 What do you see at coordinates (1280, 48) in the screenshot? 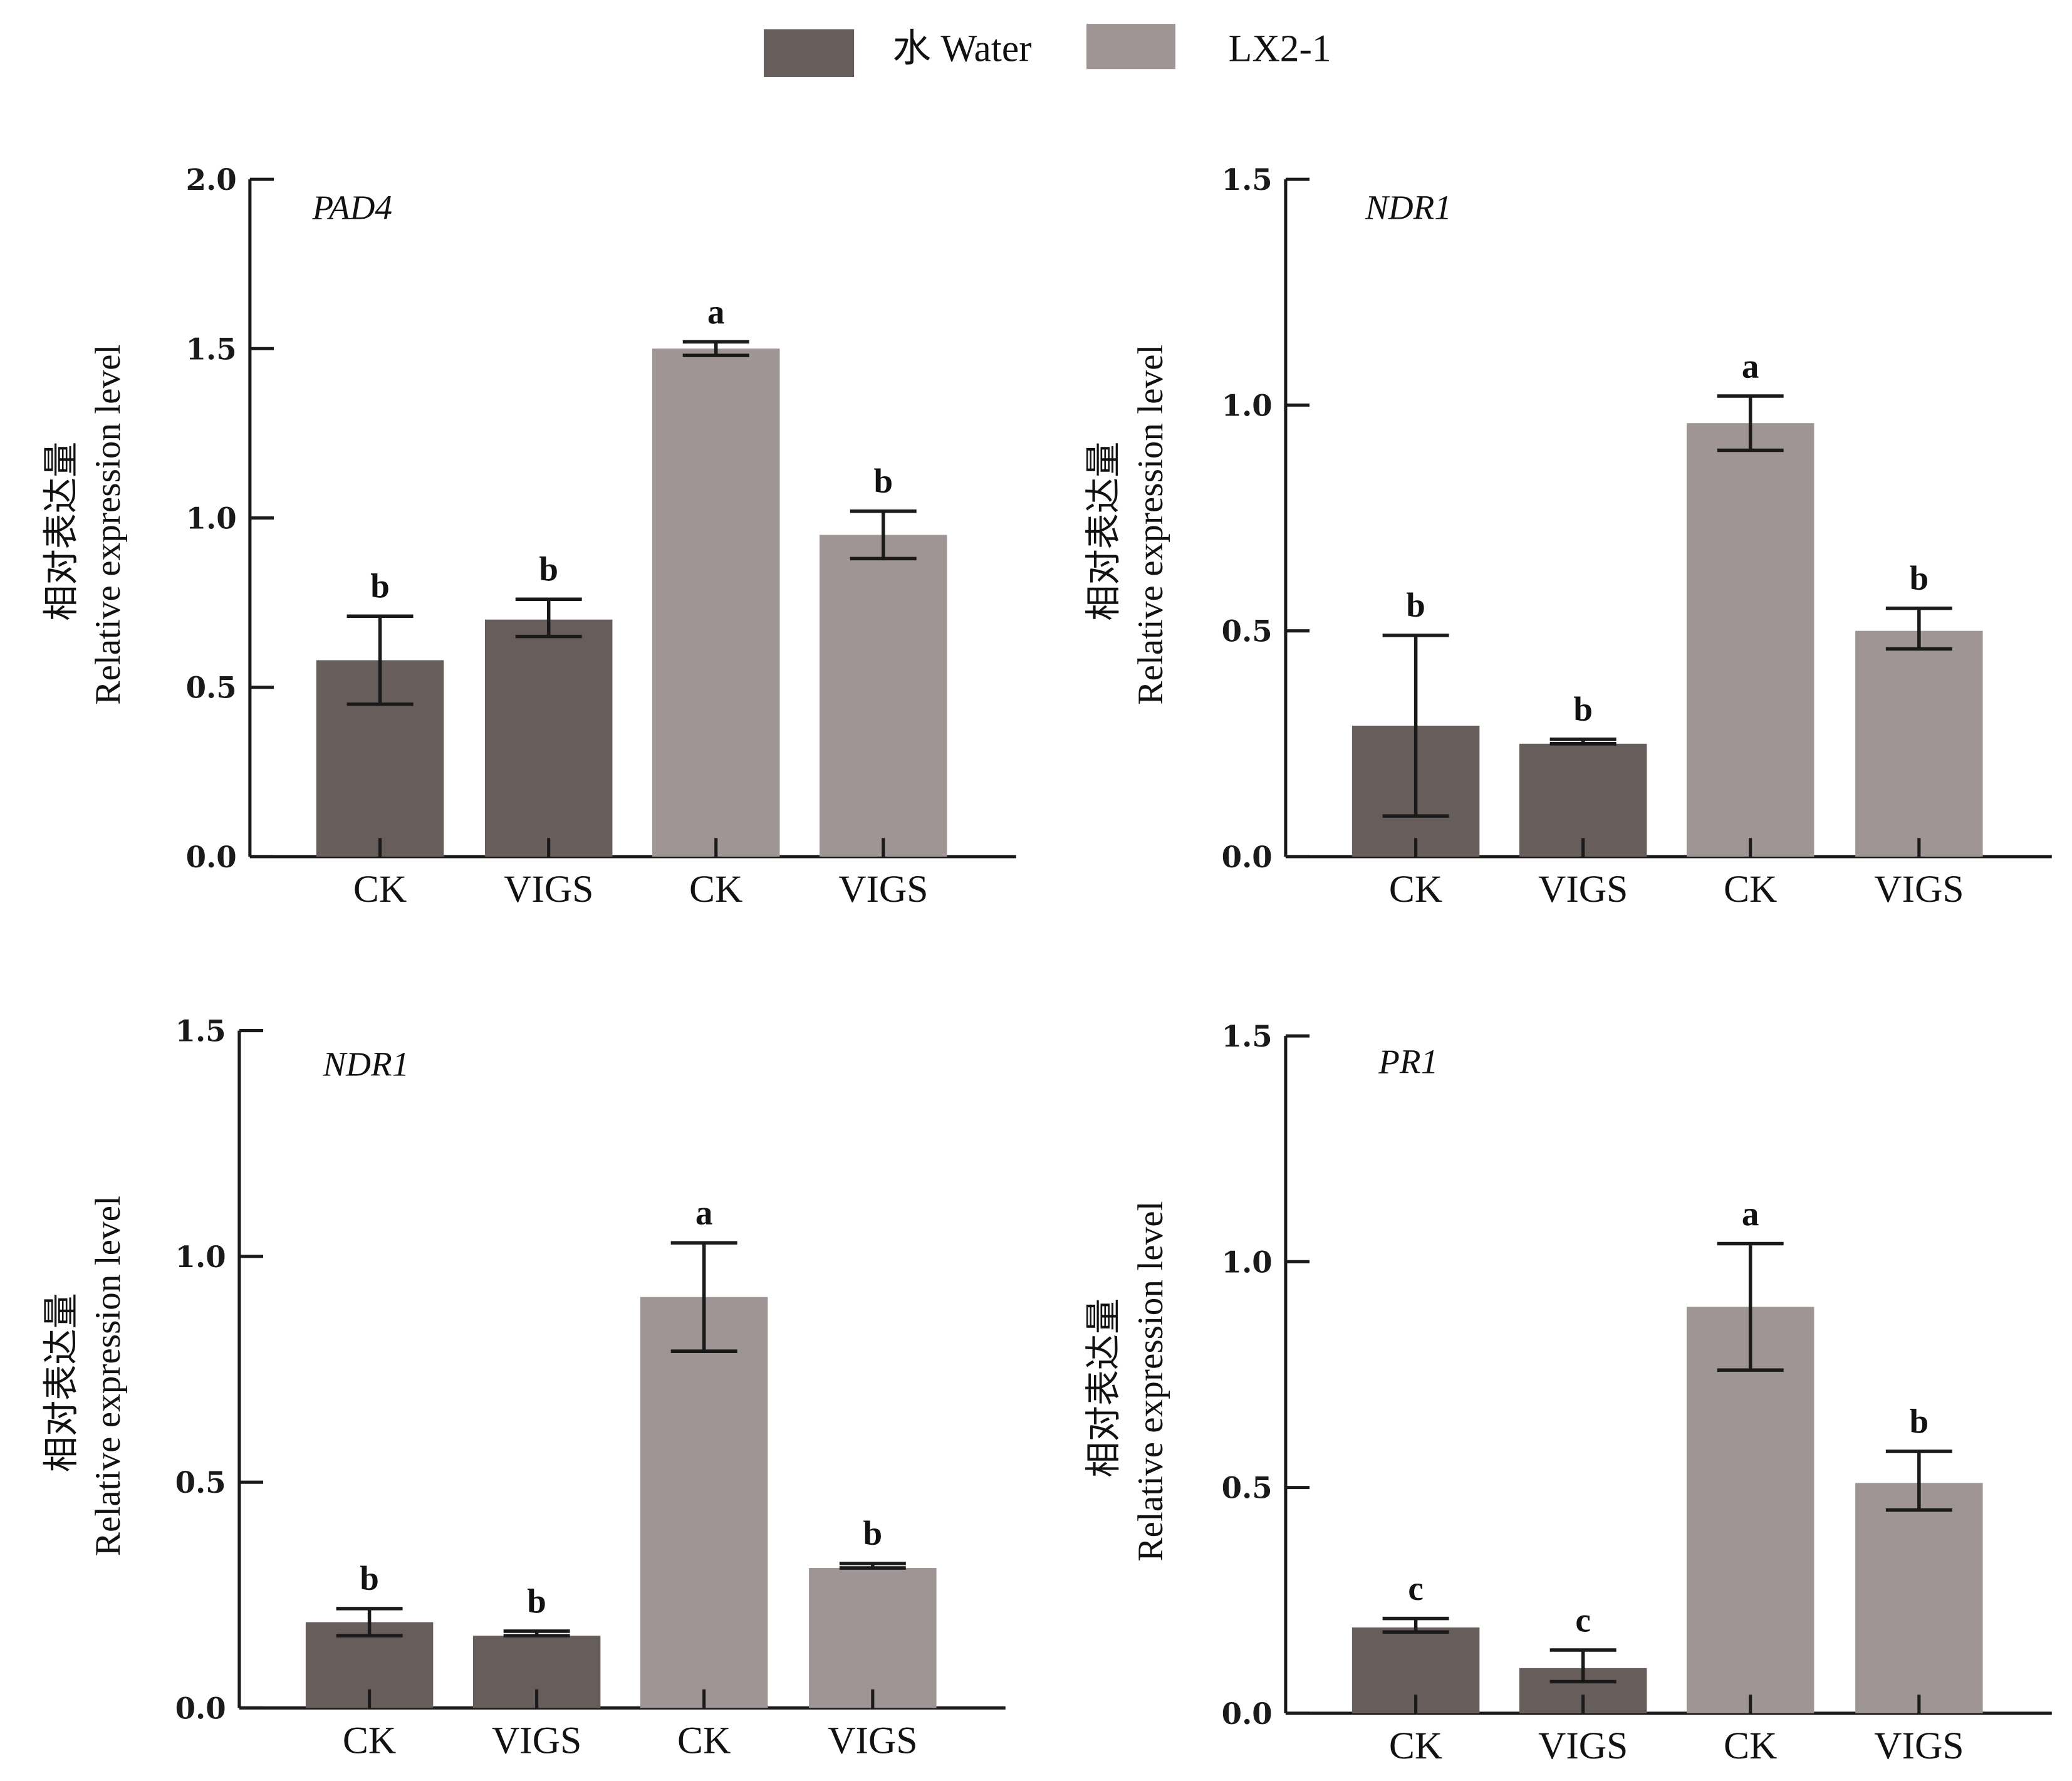
I see `legend-label-lx2-1: LX2-1` at bounding box center [1280, 48].